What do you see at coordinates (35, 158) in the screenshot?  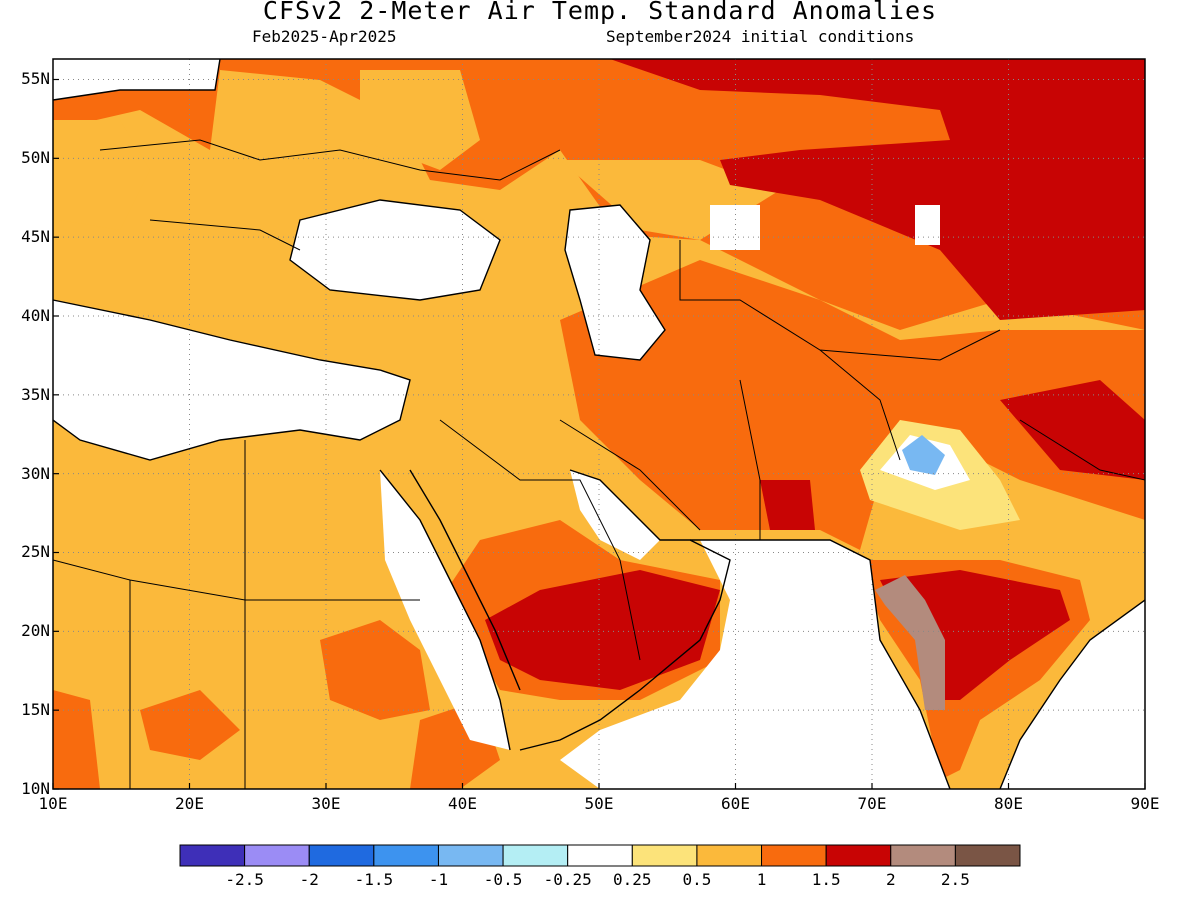 I see `lat-tick-label: 50N` at bounding box center [35, 158].